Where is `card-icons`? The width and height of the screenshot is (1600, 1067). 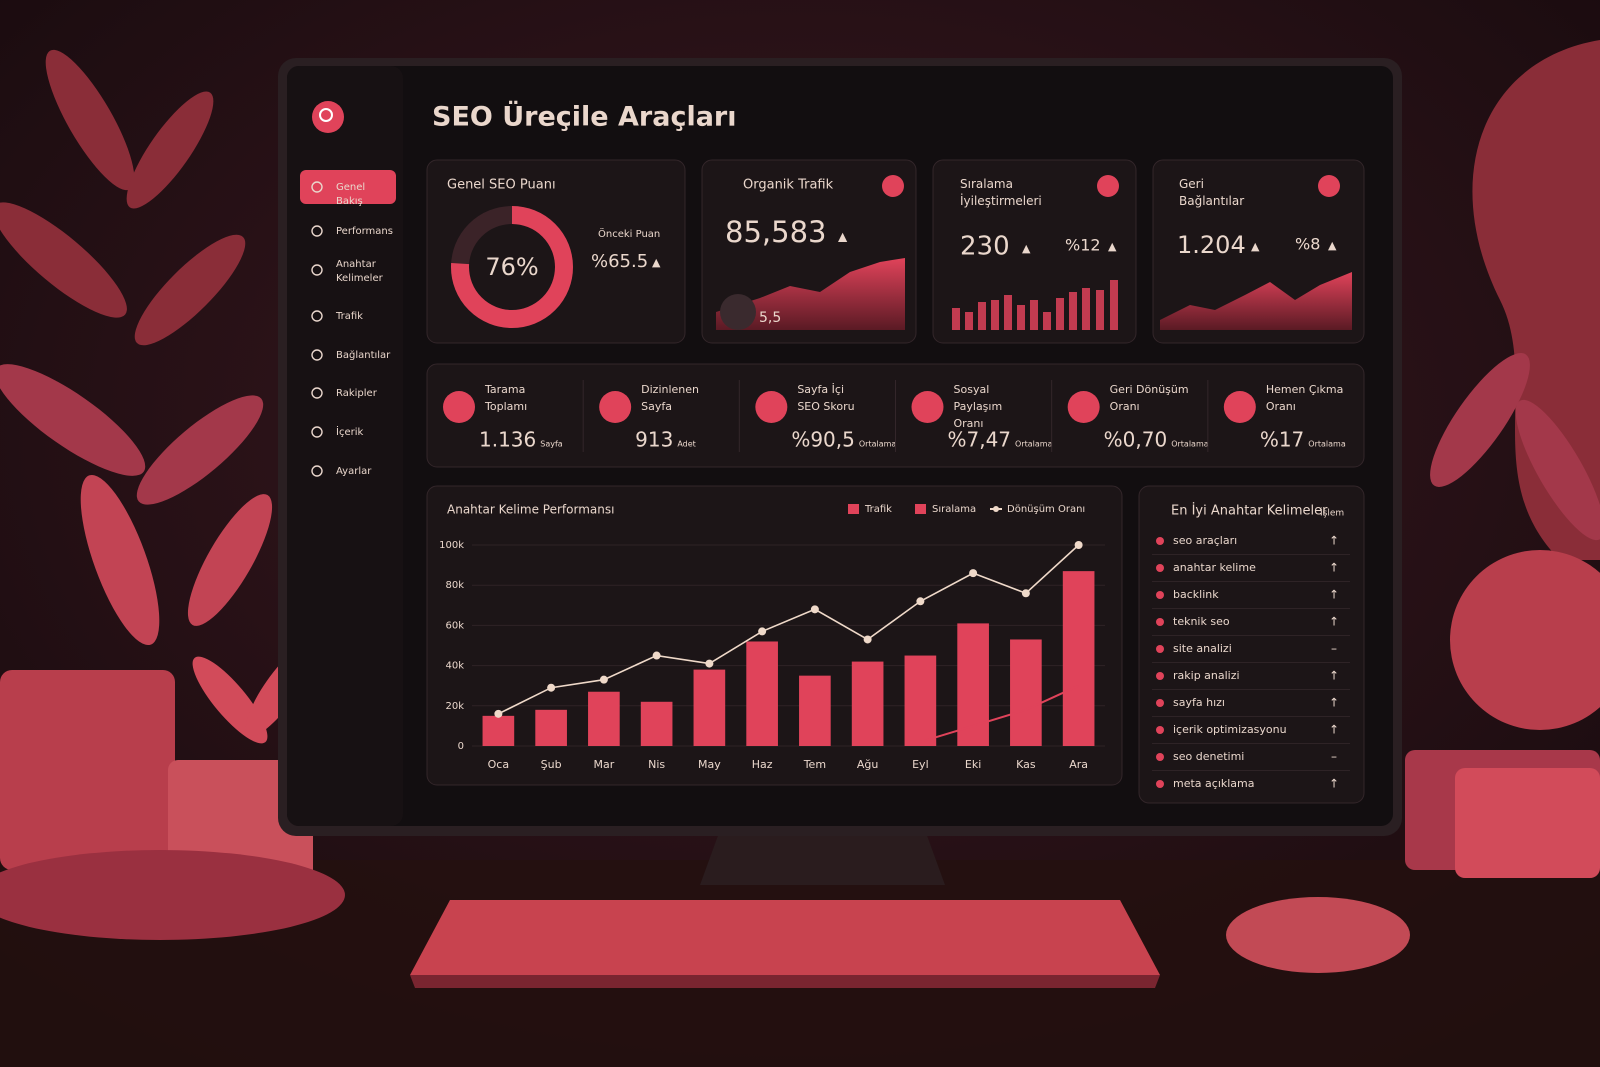 card-icons is located at coordinates (1111, 186).